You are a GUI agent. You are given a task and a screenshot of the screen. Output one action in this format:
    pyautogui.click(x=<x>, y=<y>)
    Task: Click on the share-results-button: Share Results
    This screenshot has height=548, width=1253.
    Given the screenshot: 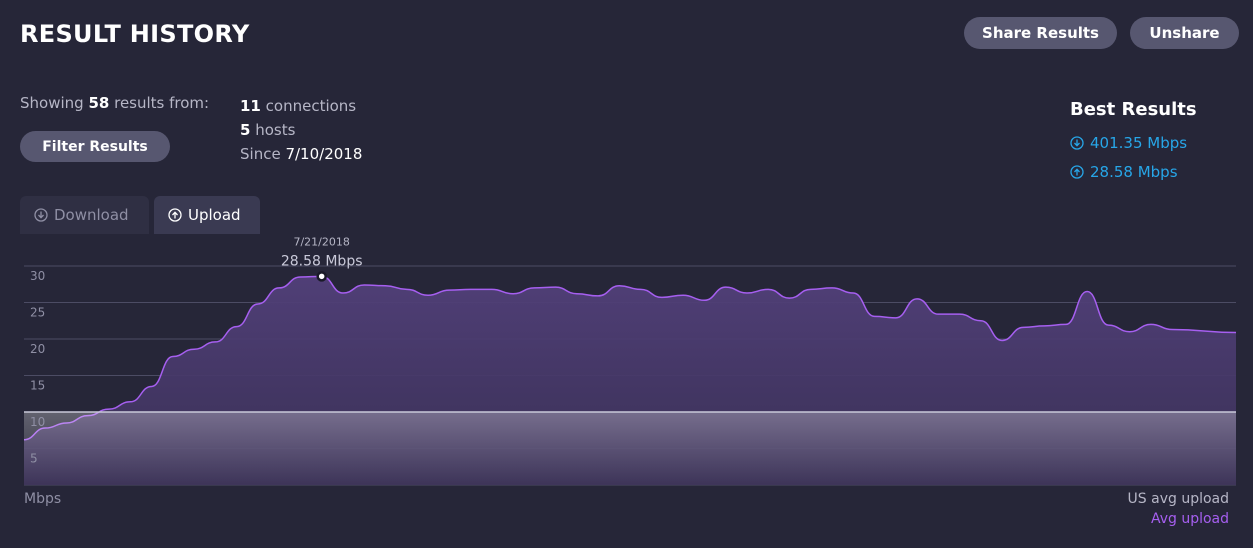 What is the action you would take?
    pyautogui.click(x=1040, y=33)
    